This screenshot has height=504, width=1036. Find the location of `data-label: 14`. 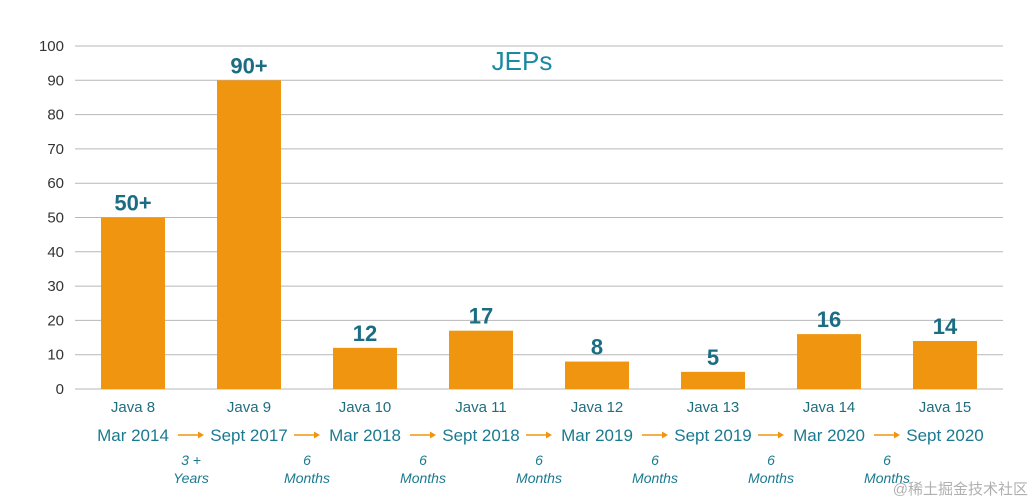

data-label: 14 is located at coordinates (945, 326).